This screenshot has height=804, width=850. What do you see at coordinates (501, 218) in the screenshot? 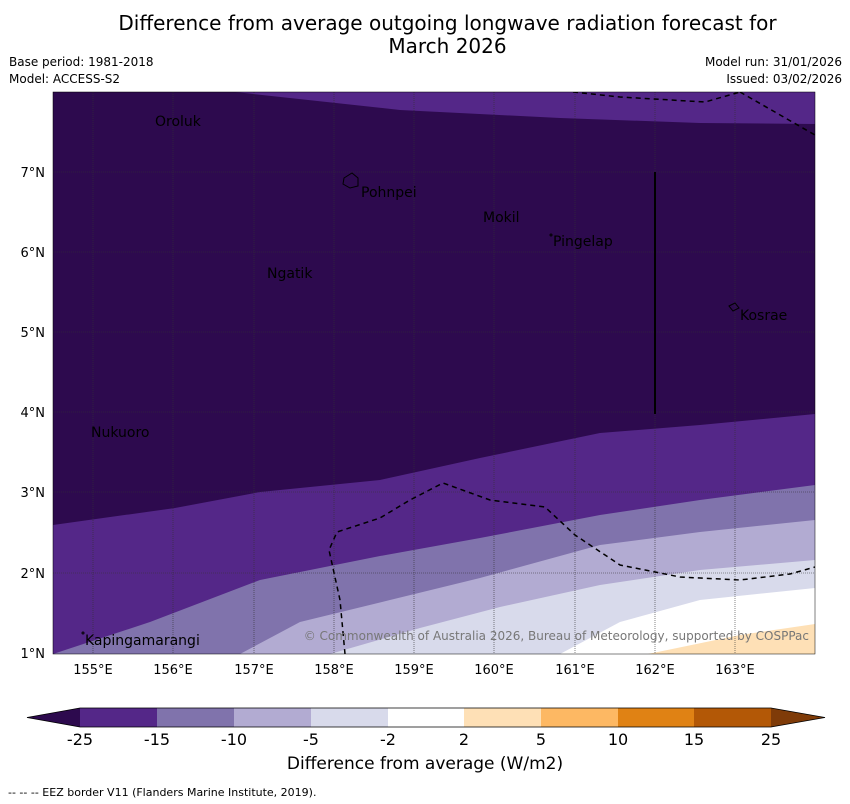
I see `label-mokil: Mokil` at bounding box center [501, 218].